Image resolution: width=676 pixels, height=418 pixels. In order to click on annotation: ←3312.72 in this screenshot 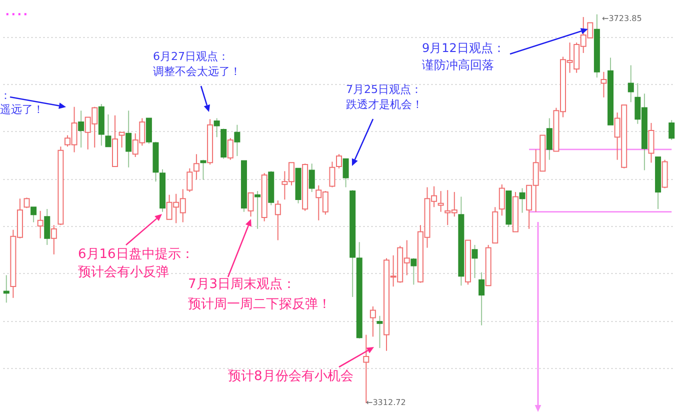, I will do `click(386, 402)`.